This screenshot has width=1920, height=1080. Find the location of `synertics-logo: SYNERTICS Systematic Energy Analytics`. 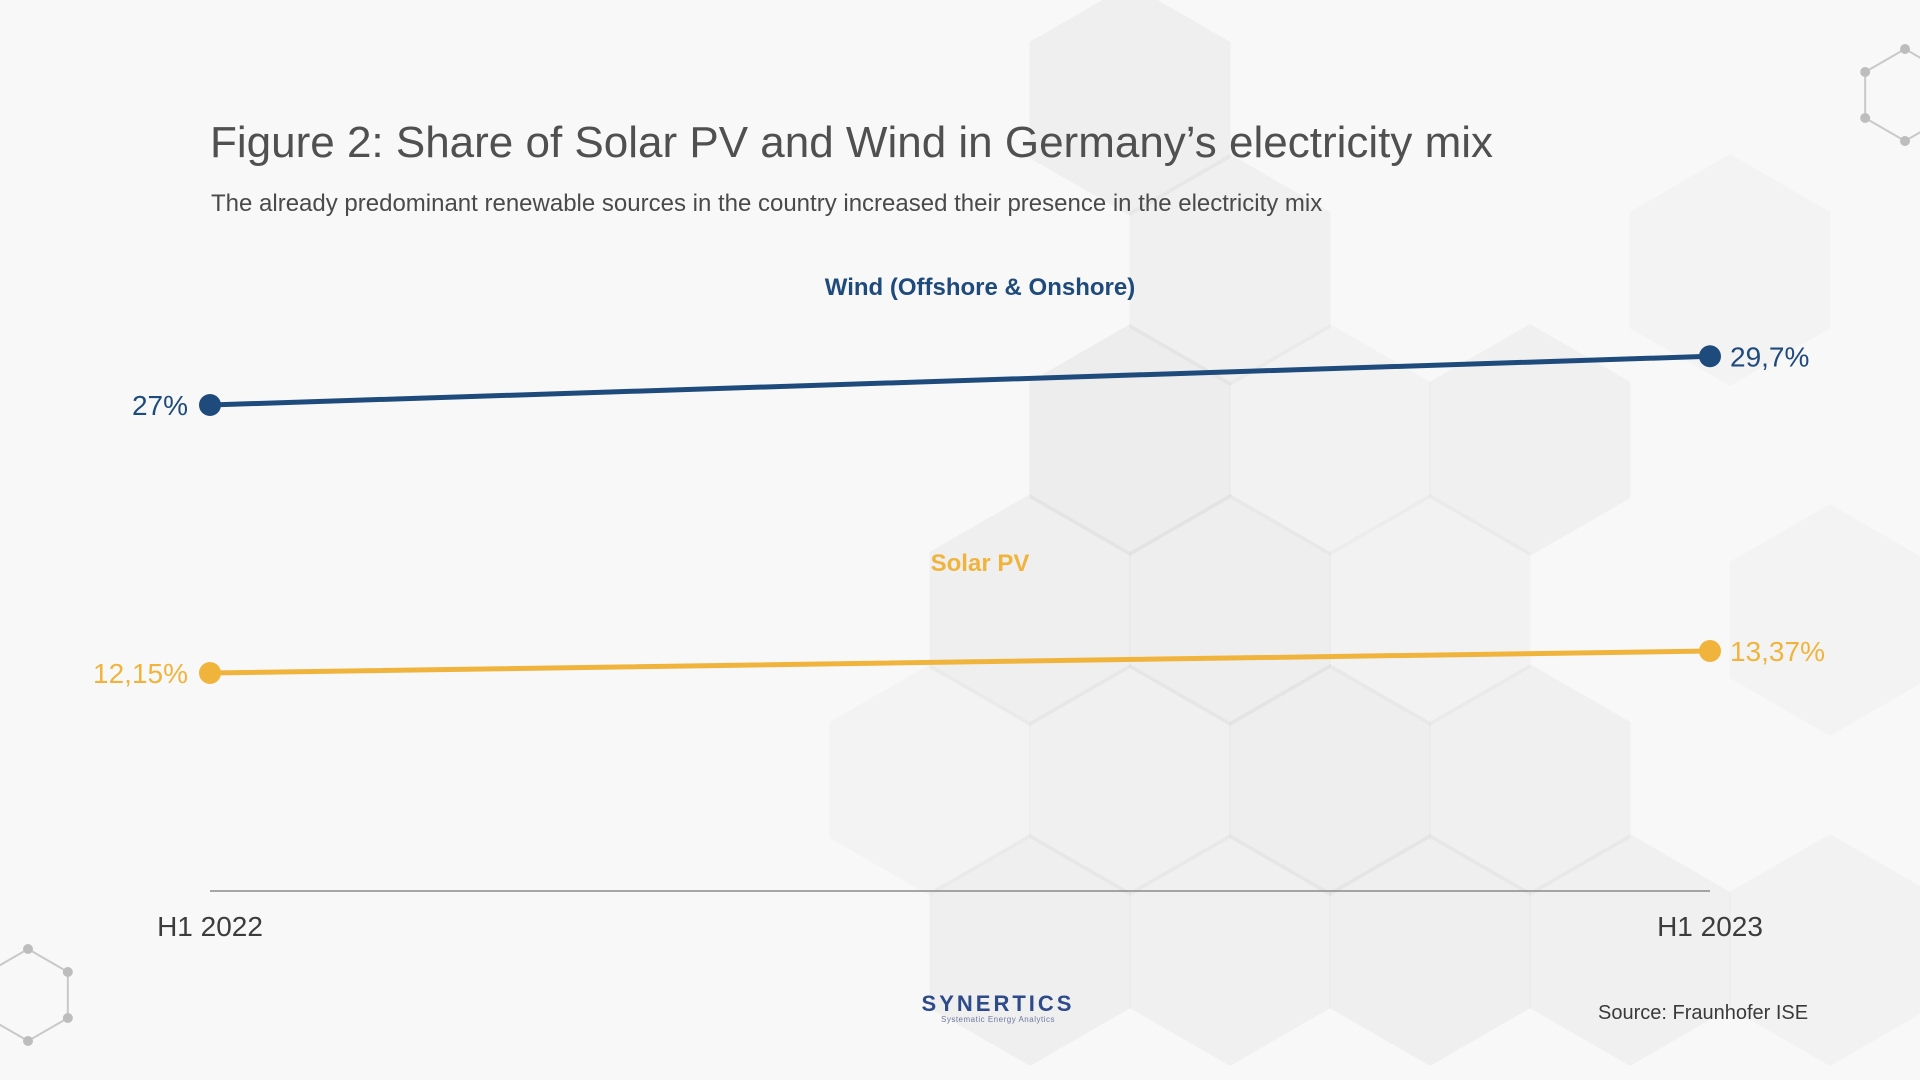

synertics-logo: SYNERTICS Systematic Energy Analytics is located at coordinates (998, 1009).